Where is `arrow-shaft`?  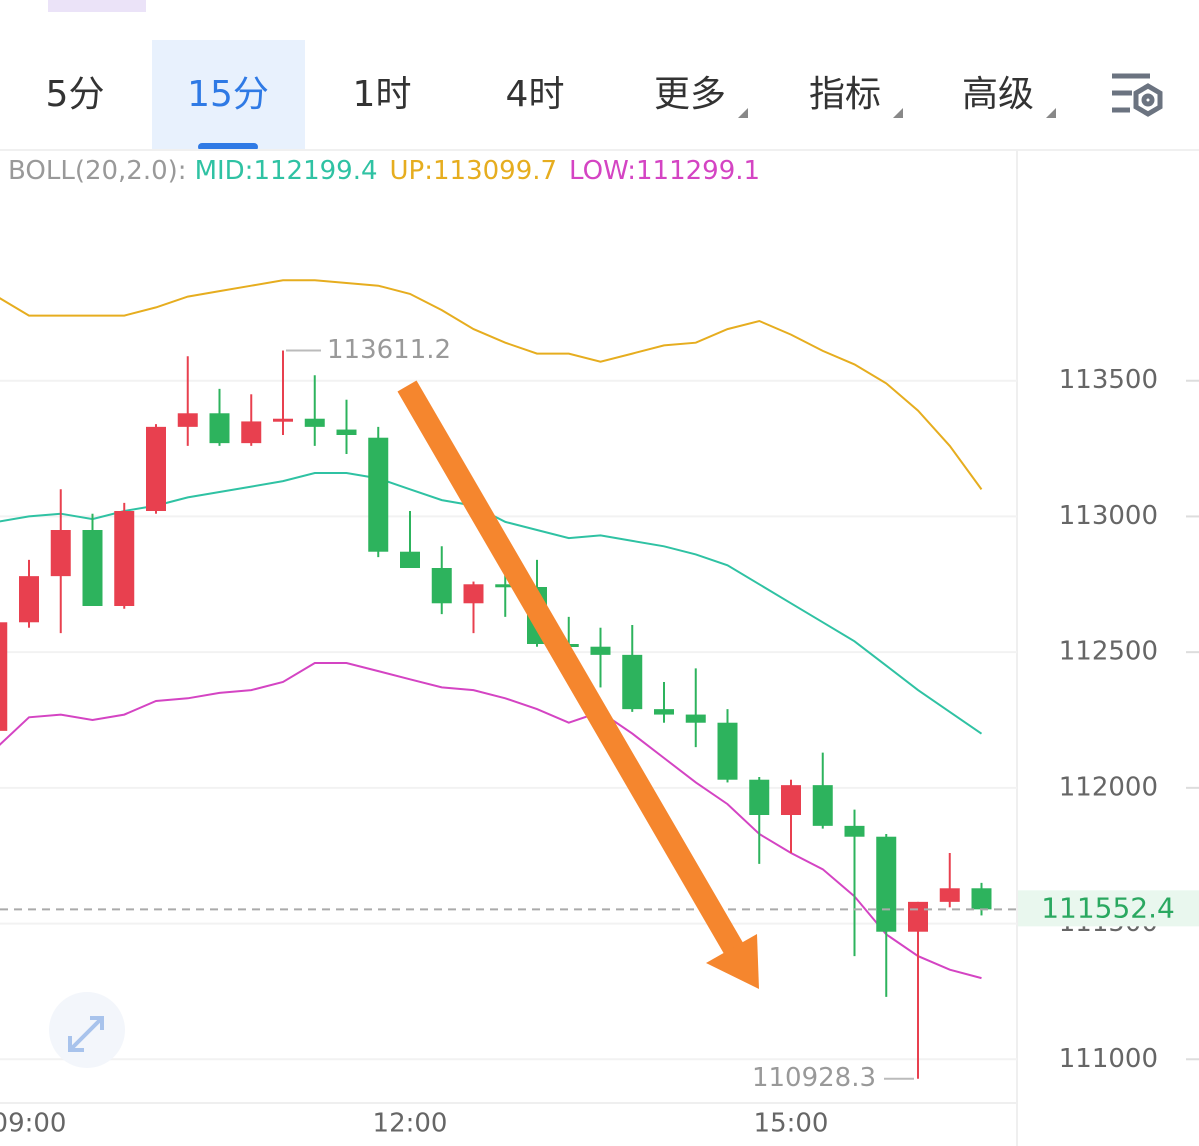 arrow-shaft is located at coordinates (572, 671).